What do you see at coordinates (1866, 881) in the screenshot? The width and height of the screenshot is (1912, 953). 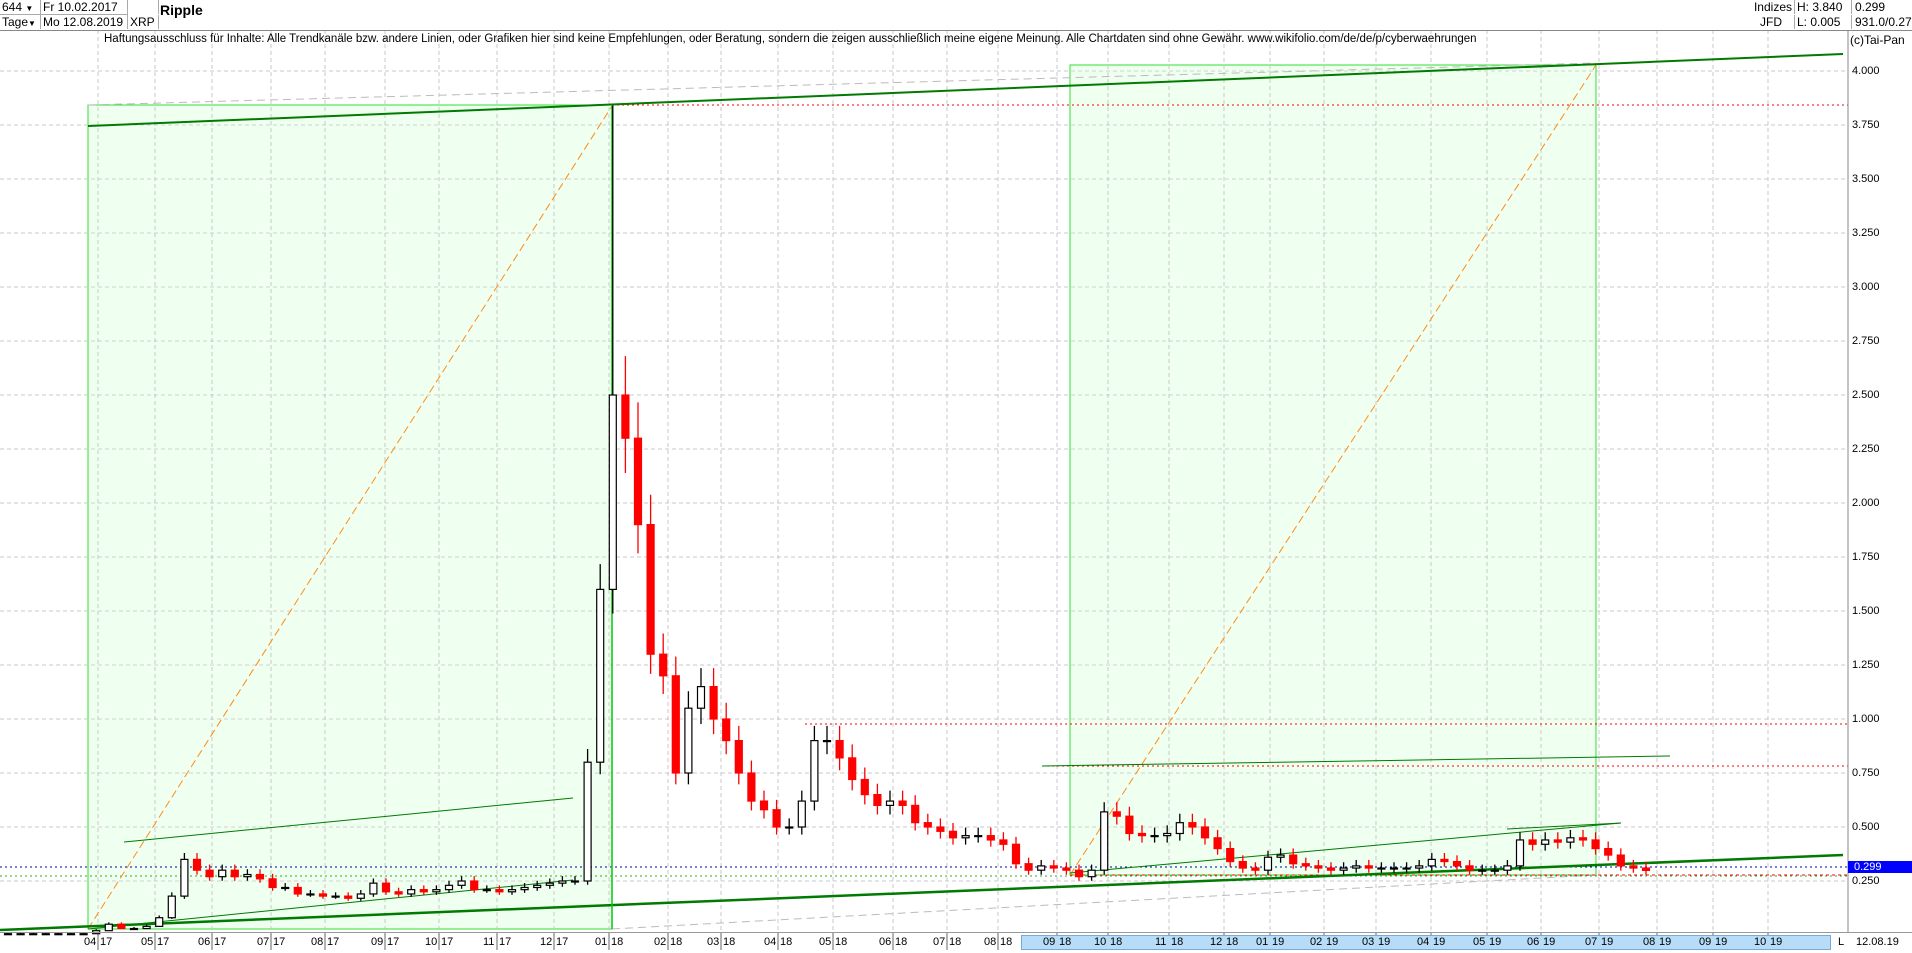 I see `y-tick-label: 0.250` at bounding box center [1866, 881].